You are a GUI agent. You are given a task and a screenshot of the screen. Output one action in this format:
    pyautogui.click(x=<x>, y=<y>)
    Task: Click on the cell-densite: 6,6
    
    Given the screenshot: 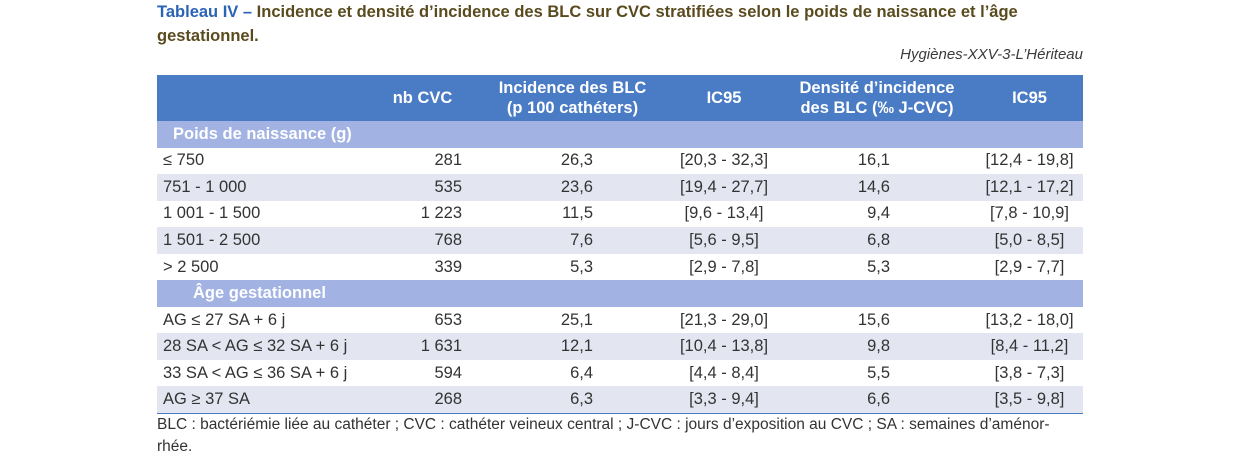 What is the action you would take?
    pyautogui.click(x=878, y=399)
    